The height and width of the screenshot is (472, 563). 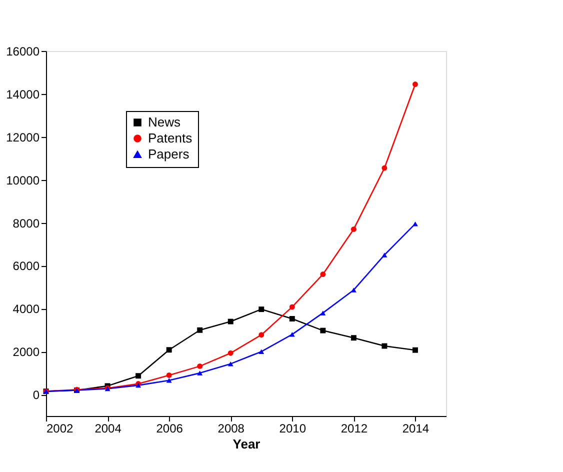 I want to click on legend-label: News, so click(x=165, y=122).